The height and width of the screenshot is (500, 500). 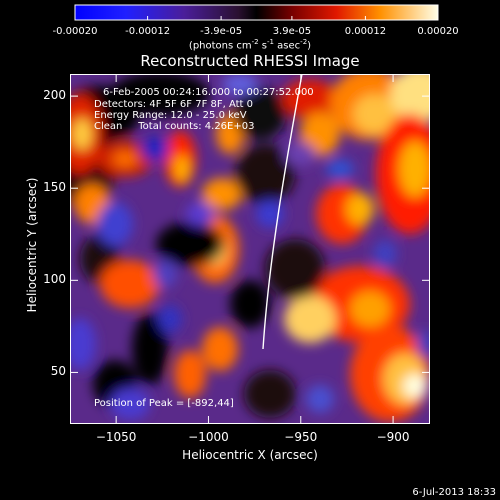 What do you see at coordinates (208, 92) in the screenshot?
I see `time-range-label: 6-Feb-2005 00:24:16.000 to 00:27:52.000` at bounding box center [208, 92].